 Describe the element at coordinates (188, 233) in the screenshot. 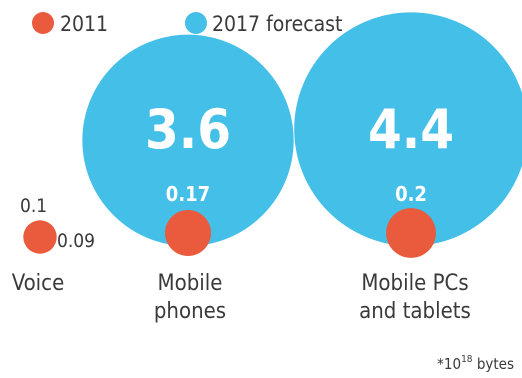

I see `bubble-2011-mobile-phones` at that location.